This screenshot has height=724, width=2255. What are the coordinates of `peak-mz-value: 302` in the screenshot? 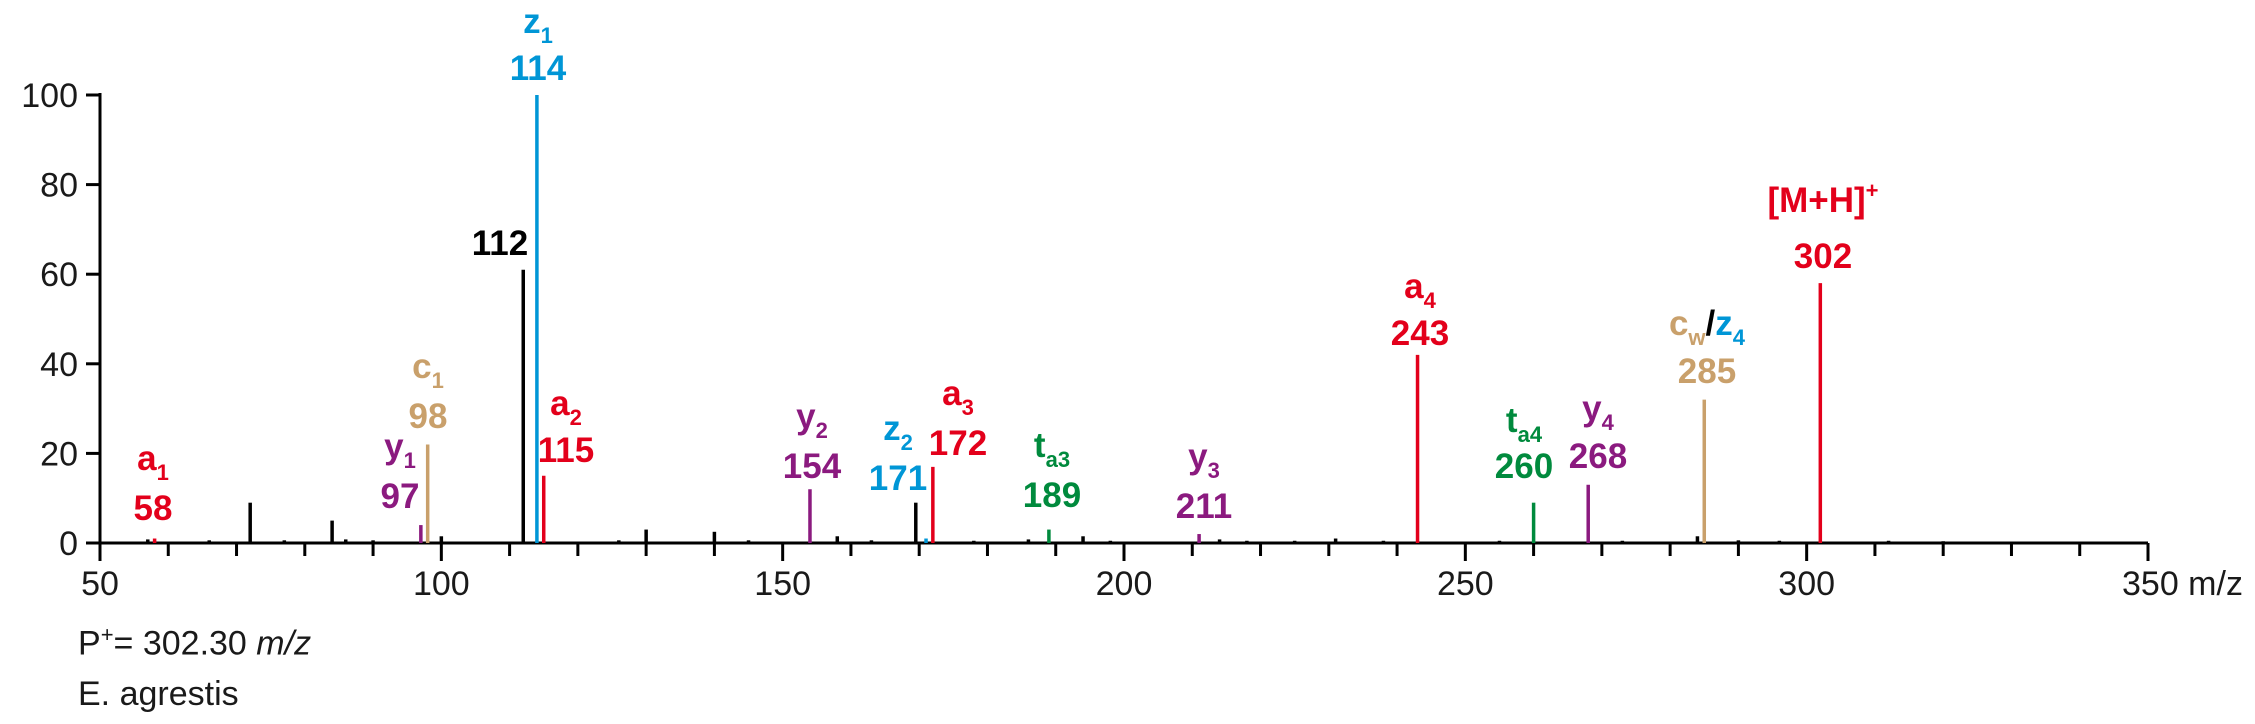 It's located at (1823, 256).